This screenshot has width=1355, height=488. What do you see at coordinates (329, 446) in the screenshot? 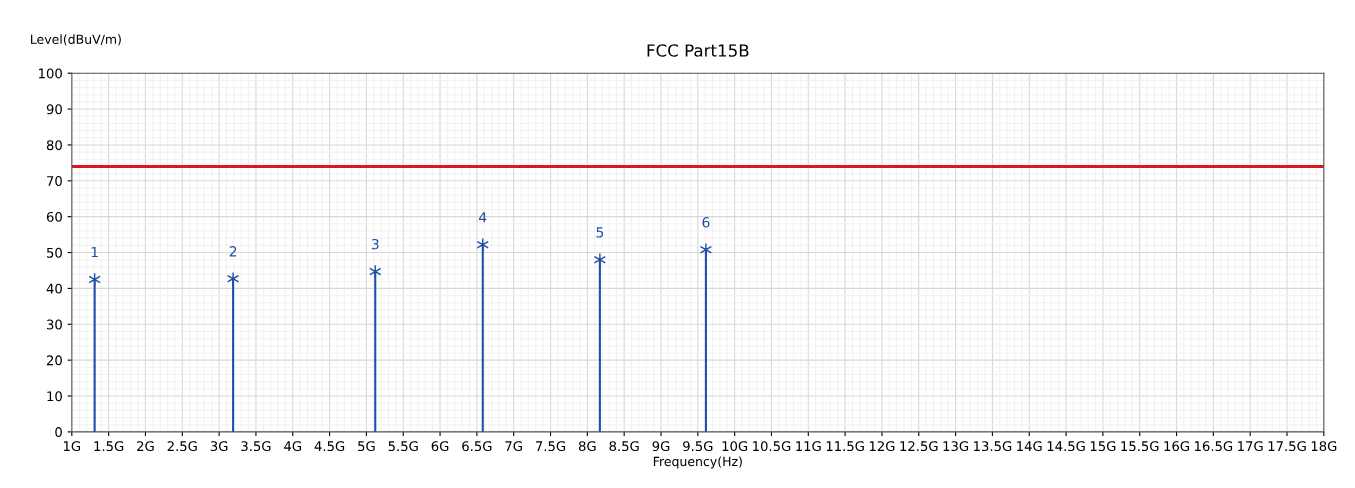
I see `x-tick-label: 4.5G` at bounding box center [329, 446].